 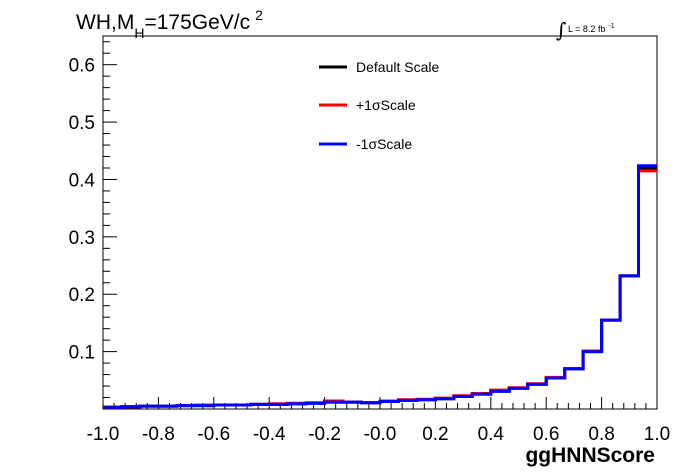 What do you see at coordinates (435, 434) in the screenshot?
I see `x-tick-label: 0.2` at bounding box center [435, 434].